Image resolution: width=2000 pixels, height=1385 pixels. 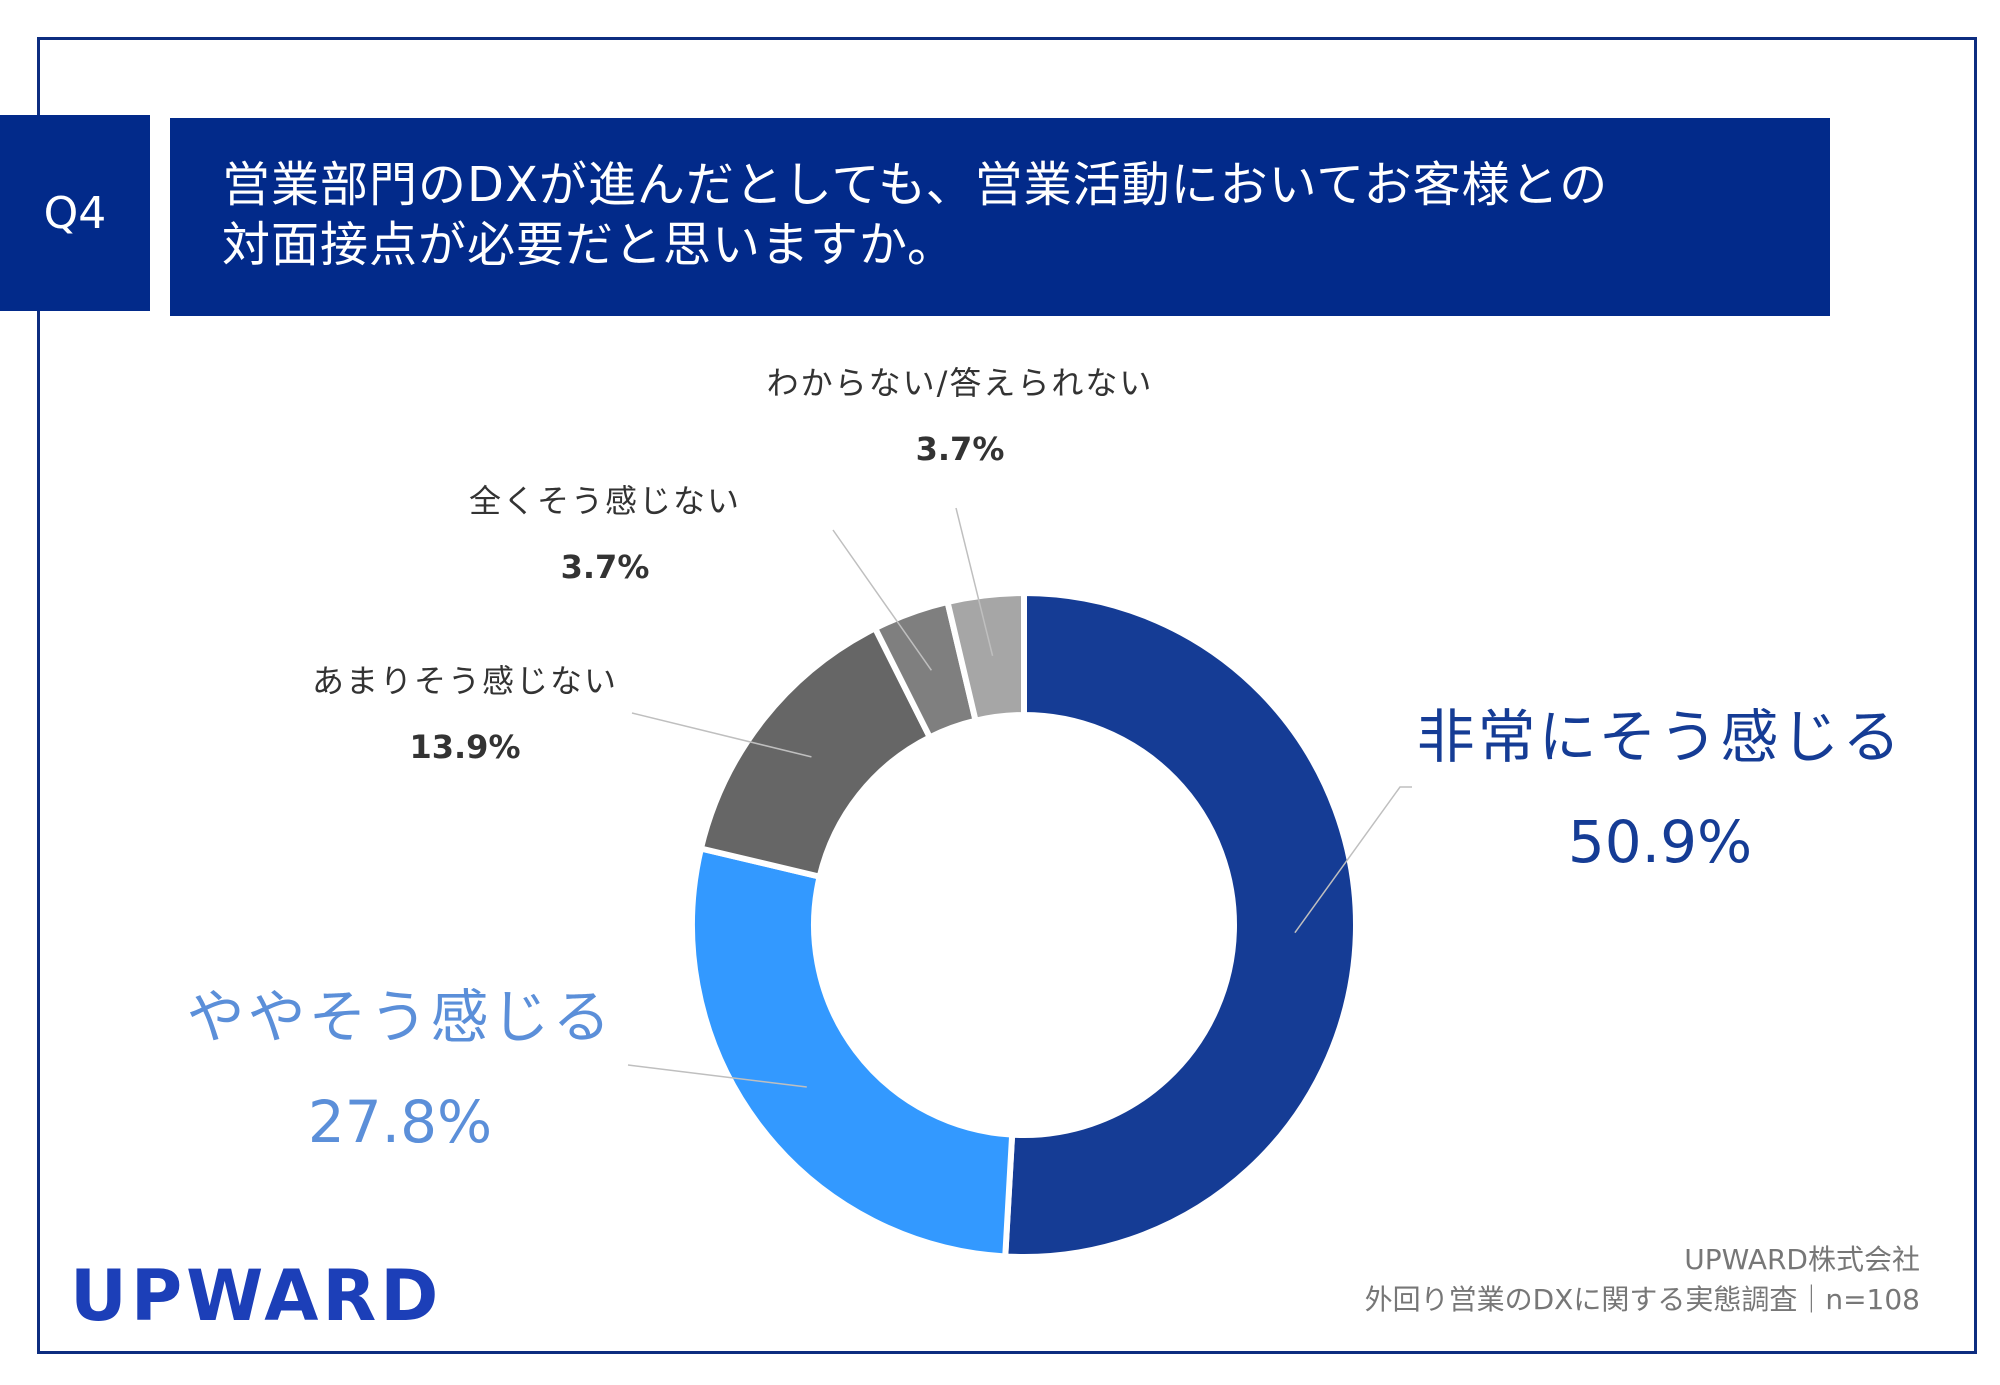 What do you see at coordinates (852, 1052) in the screenshot?
I see `slice-somewhat` at bounding box center [852, 1052].